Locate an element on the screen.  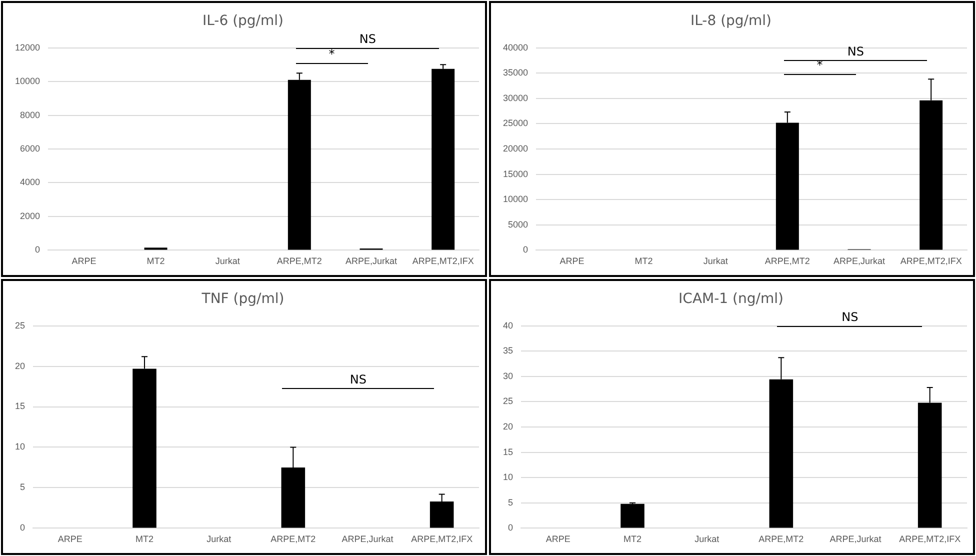
chart-title: IL-8 (pg/ml) is located at coordinates (731, 21).